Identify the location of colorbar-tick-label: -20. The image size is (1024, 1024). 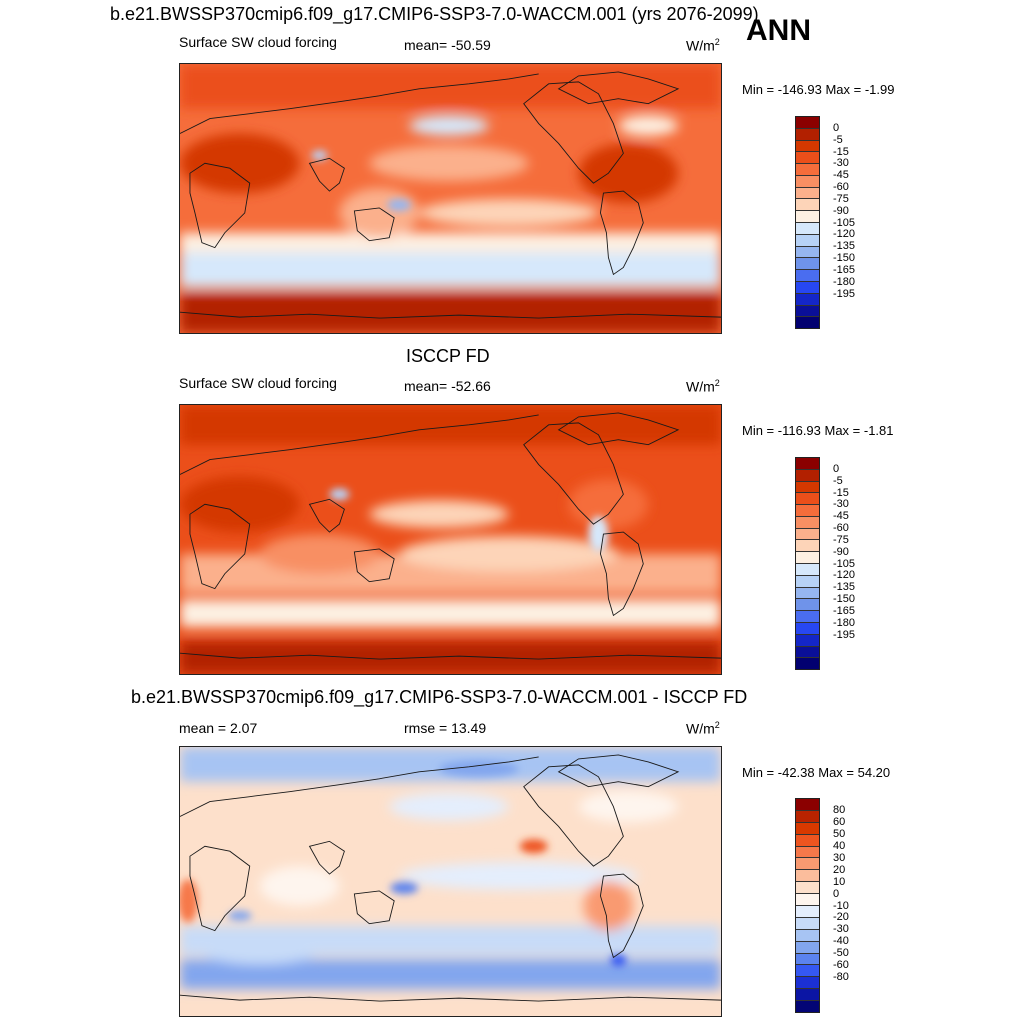
(841, 917).